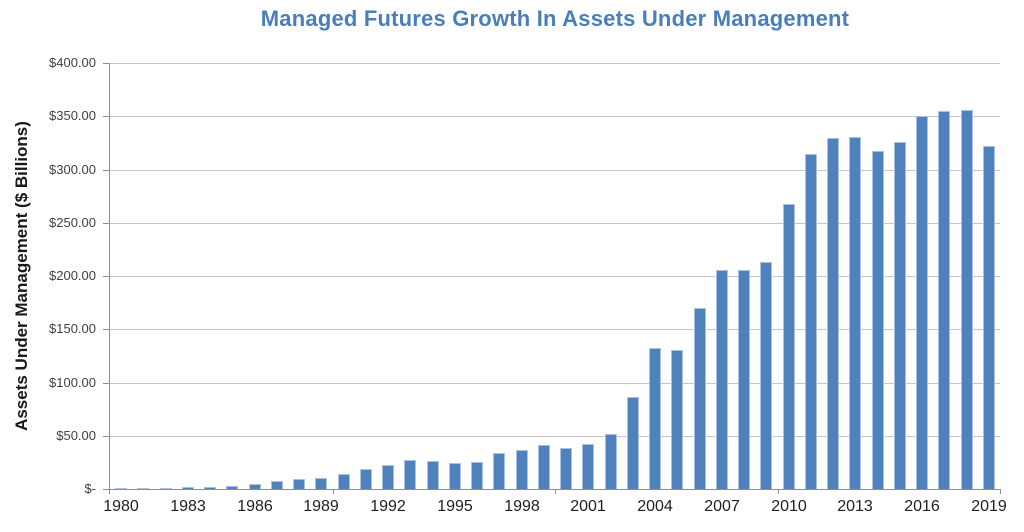  What do you see at coordinates (655, 506) in the screenshot?
I see `x-axis-label: 2004` at bounding box center [655, 506].